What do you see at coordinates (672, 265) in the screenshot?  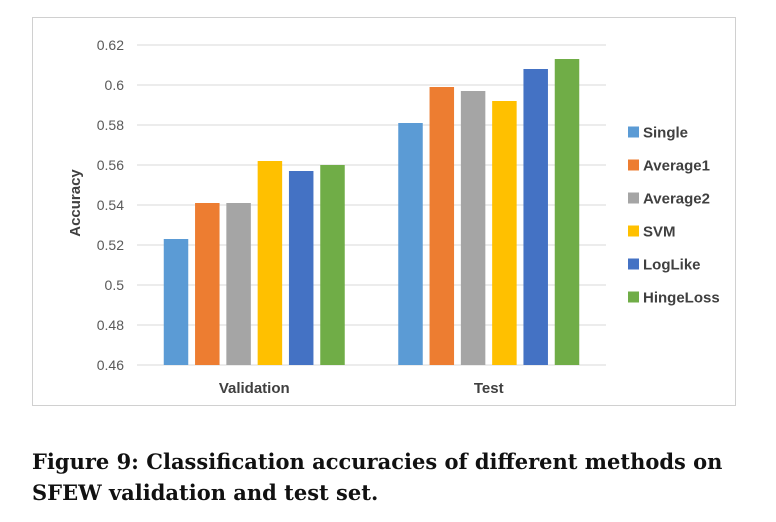 I see `legend-label-loglike: LogLike` at bounding box center [672, 265].